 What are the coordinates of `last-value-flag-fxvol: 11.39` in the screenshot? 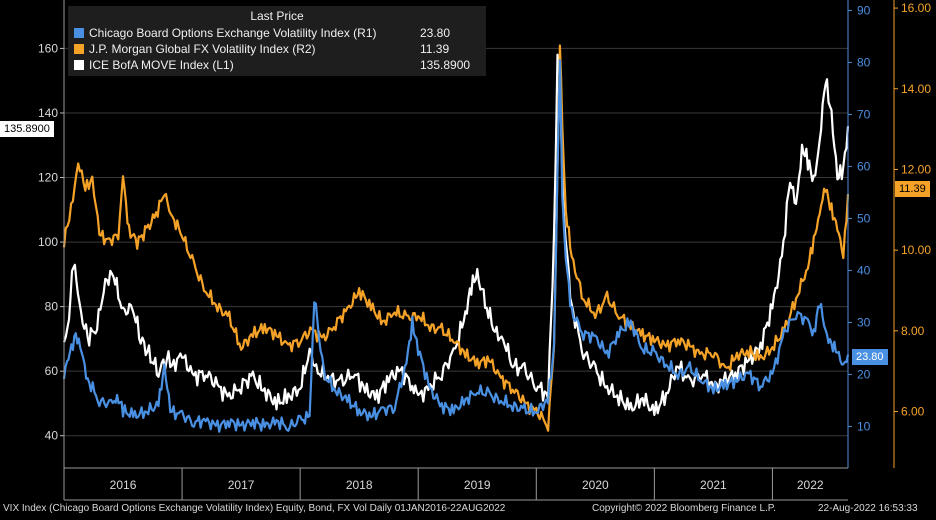 It's located at (912, 189).